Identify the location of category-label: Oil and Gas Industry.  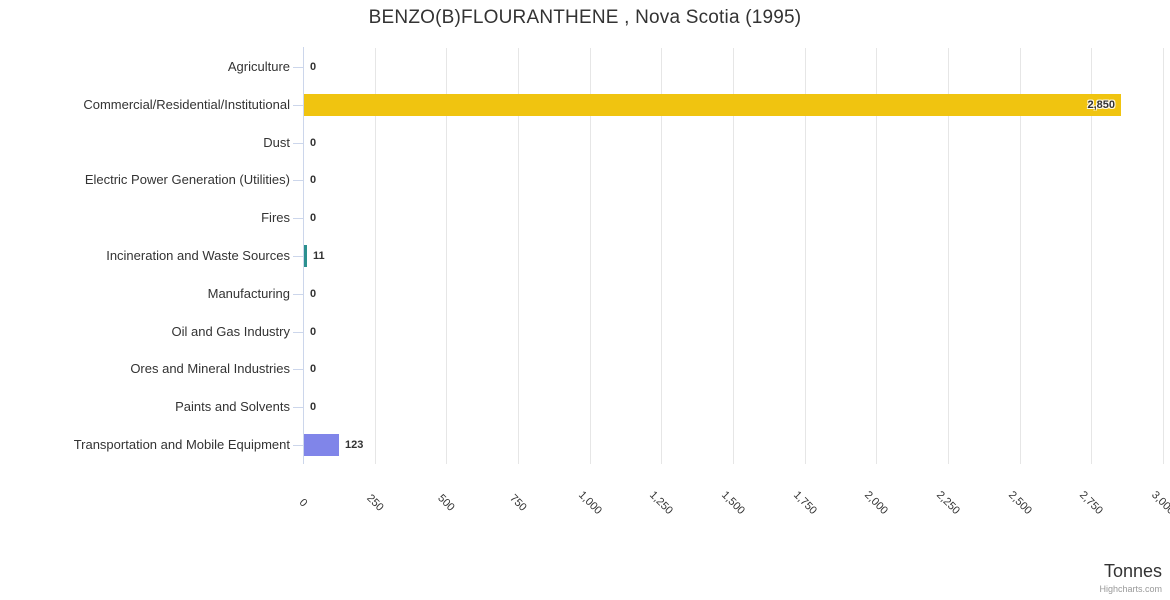
(231, 331).